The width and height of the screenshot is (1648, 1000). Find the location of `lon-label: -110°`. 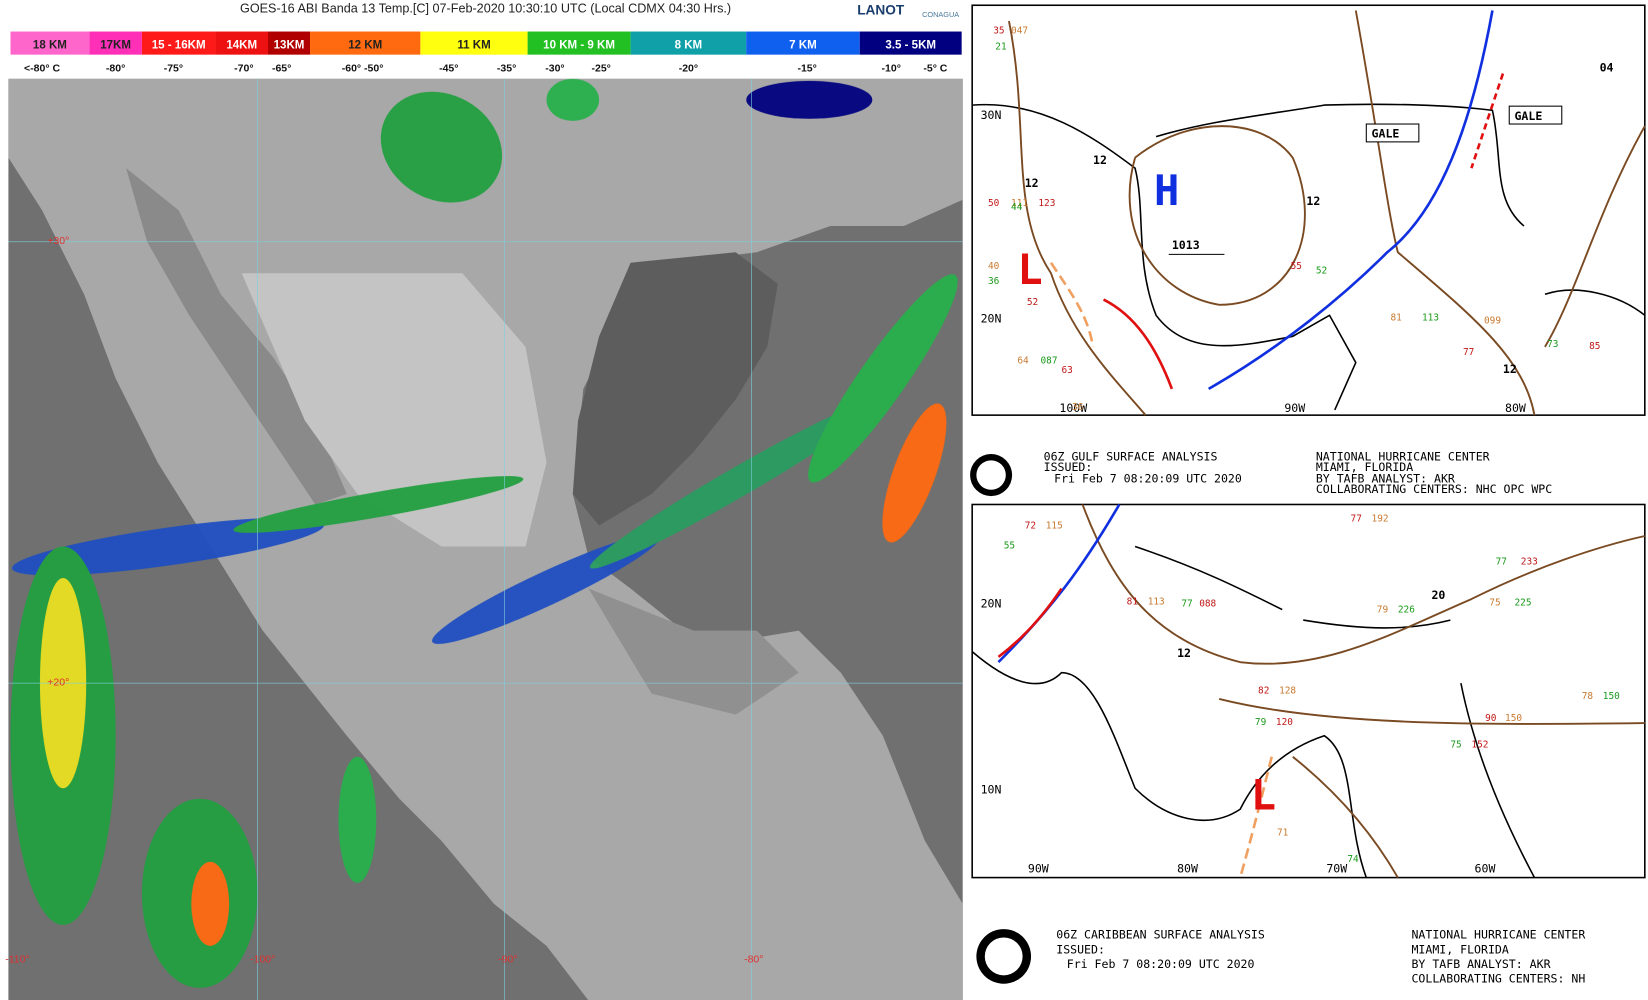

lon-label: -110° is located at coordinates (17, 960).